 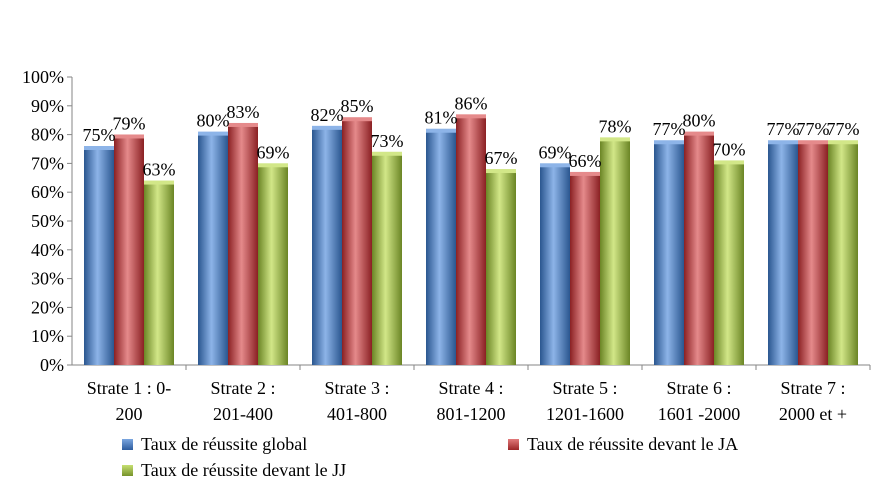 What do you see at coordinates (813, 414) in the screenshot?
I see `x-tick-label: 2000 et +` at bounding box center [813, 414].